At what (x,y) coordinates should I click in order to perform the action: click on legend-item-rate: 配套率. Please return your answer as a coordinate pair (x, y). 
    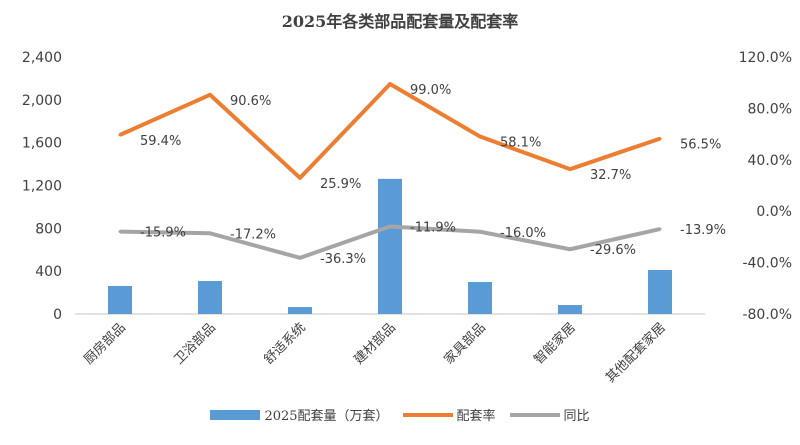
    Looking at the image, I should click on (449, 414).